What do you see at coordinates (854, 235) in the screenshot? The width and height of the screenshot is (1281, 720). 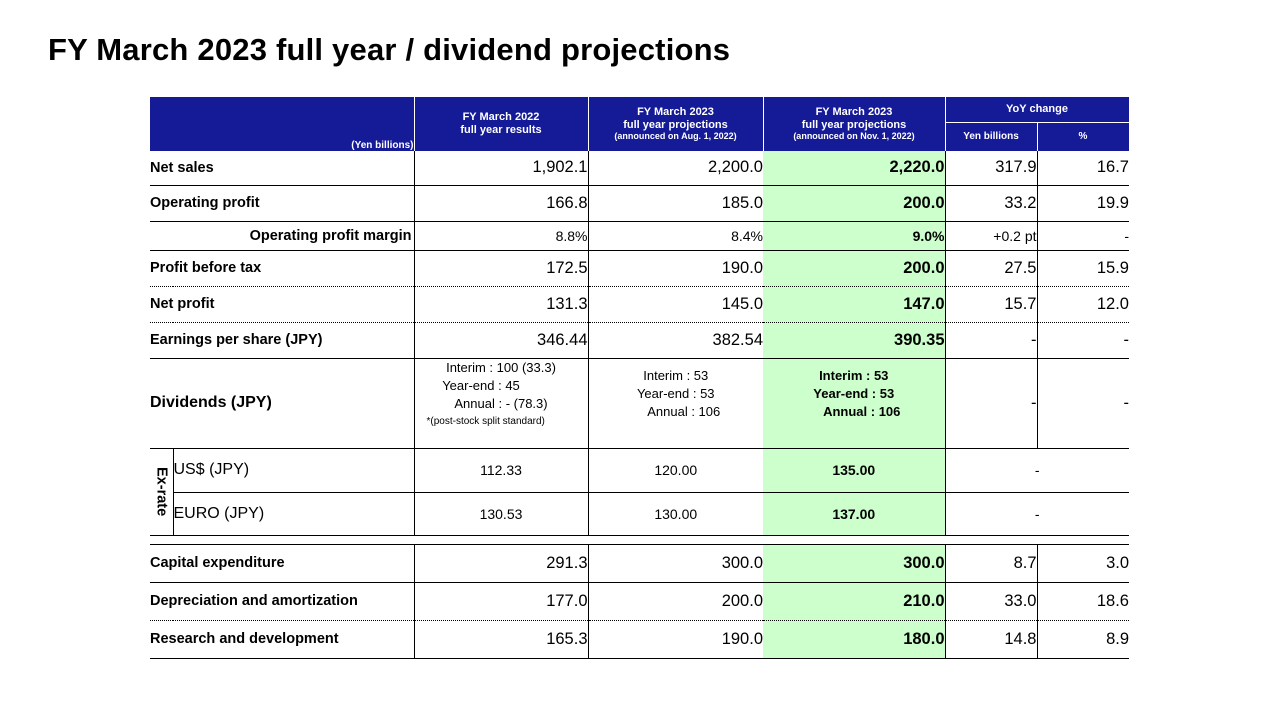 I see `value-nov: 9.0%` at bounding box center [854, 235].